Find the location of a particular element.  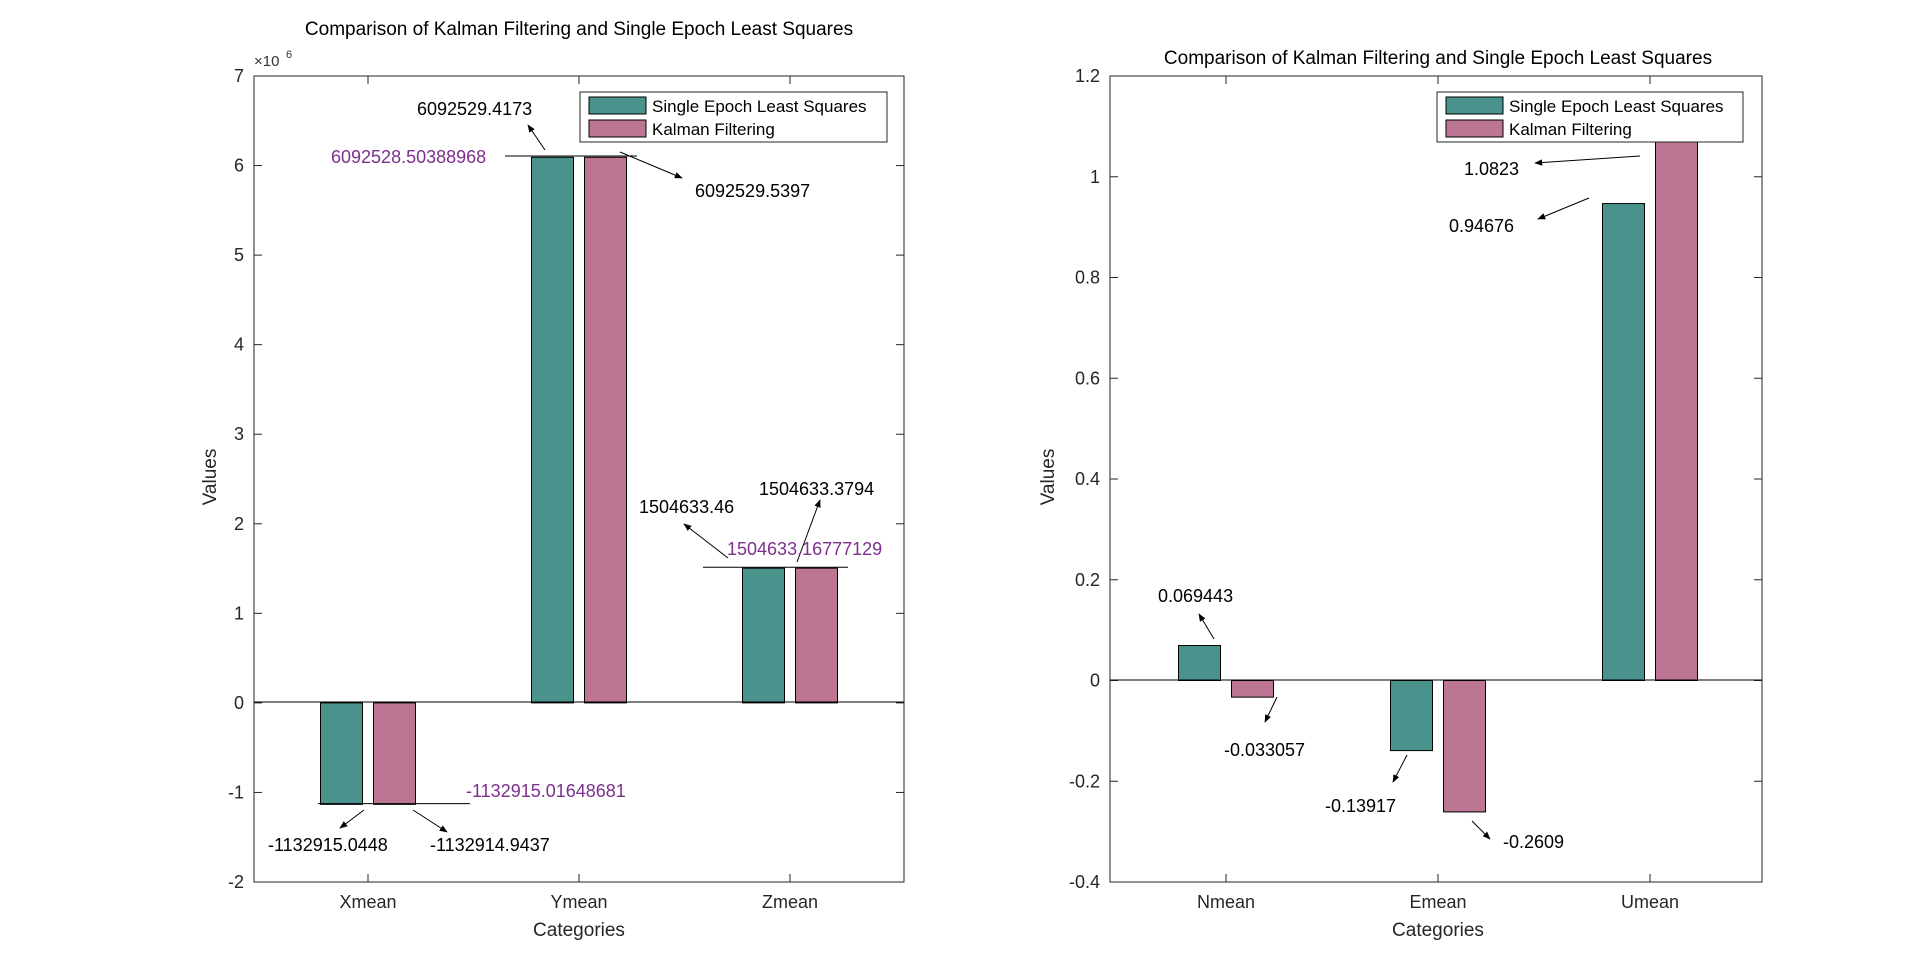

y-tick-label: -2 is located at coordinates (236, 882).